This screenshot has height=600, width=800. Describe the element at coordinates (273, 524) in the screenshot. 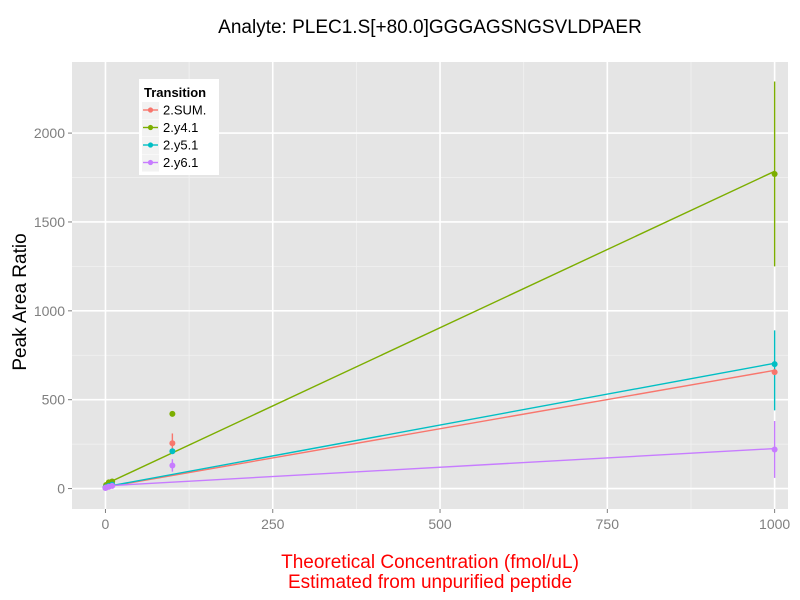

I see `x-tick-label: 250` at that location.